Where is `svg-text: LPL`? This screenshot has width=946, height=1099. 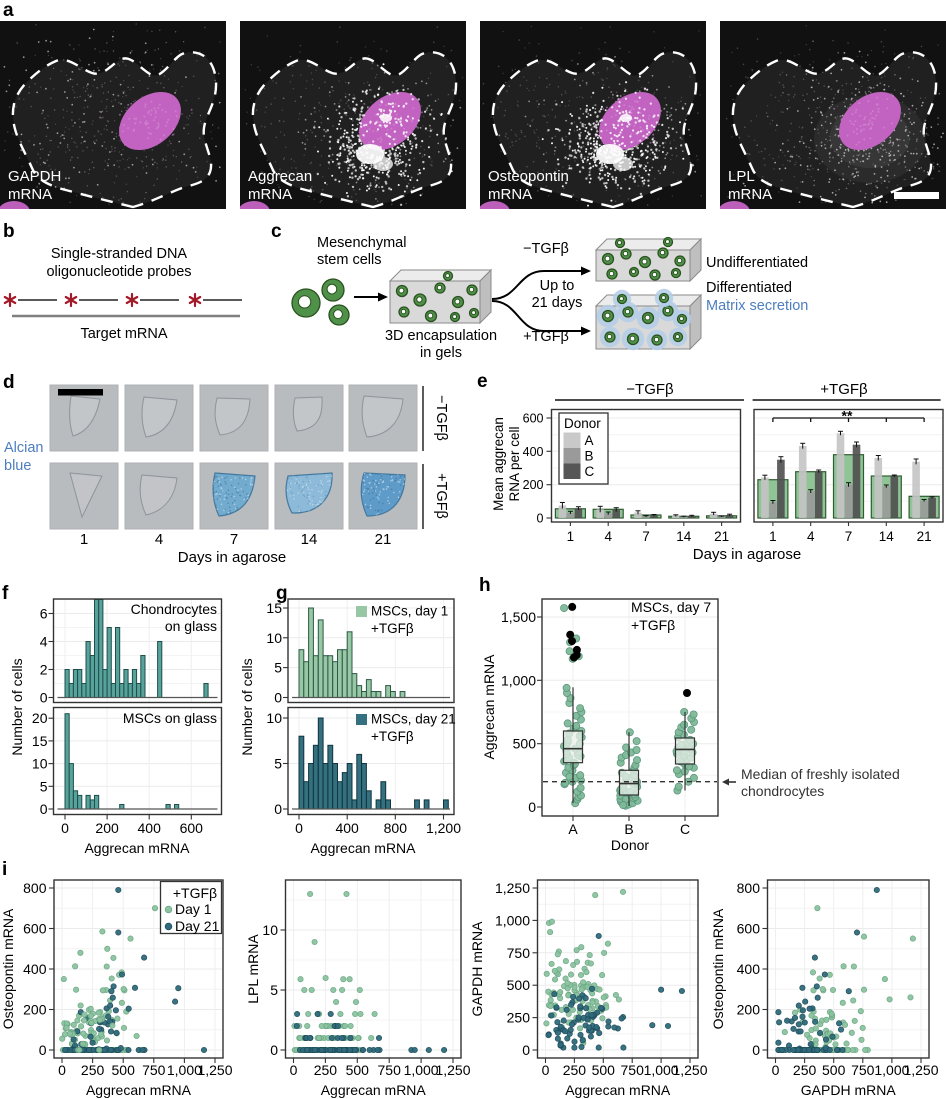 svg-text: LPL is located at coordinates (741, 176).